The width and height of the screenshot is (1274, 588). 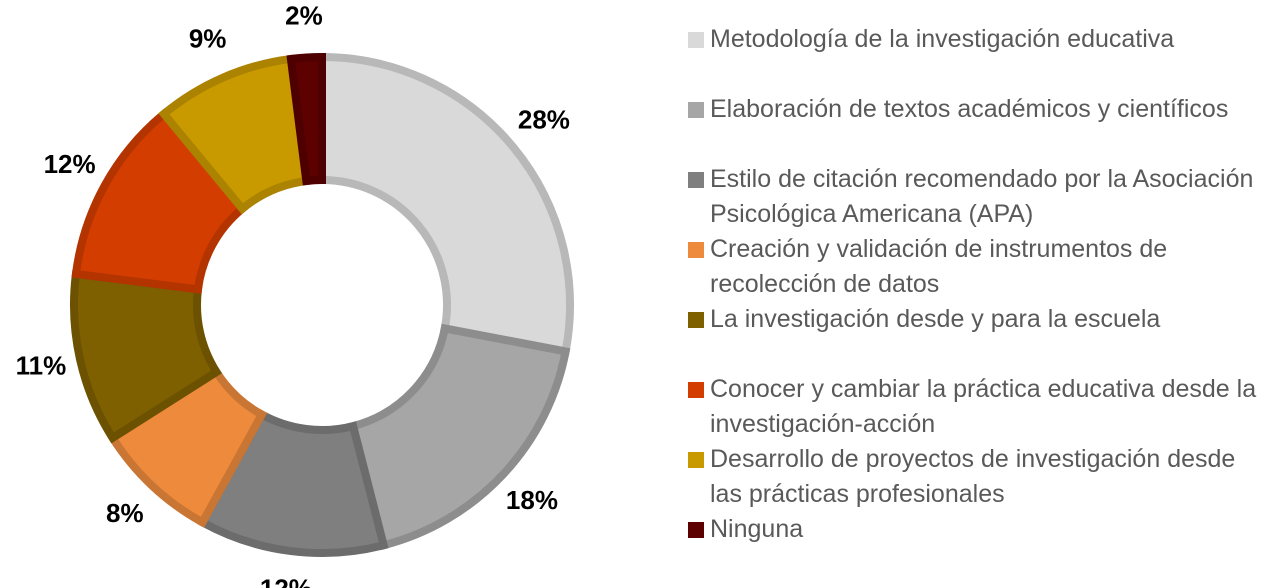 I want to click on legend-entry: La investigación desde y para la escuela, so click(x=973, y=319).